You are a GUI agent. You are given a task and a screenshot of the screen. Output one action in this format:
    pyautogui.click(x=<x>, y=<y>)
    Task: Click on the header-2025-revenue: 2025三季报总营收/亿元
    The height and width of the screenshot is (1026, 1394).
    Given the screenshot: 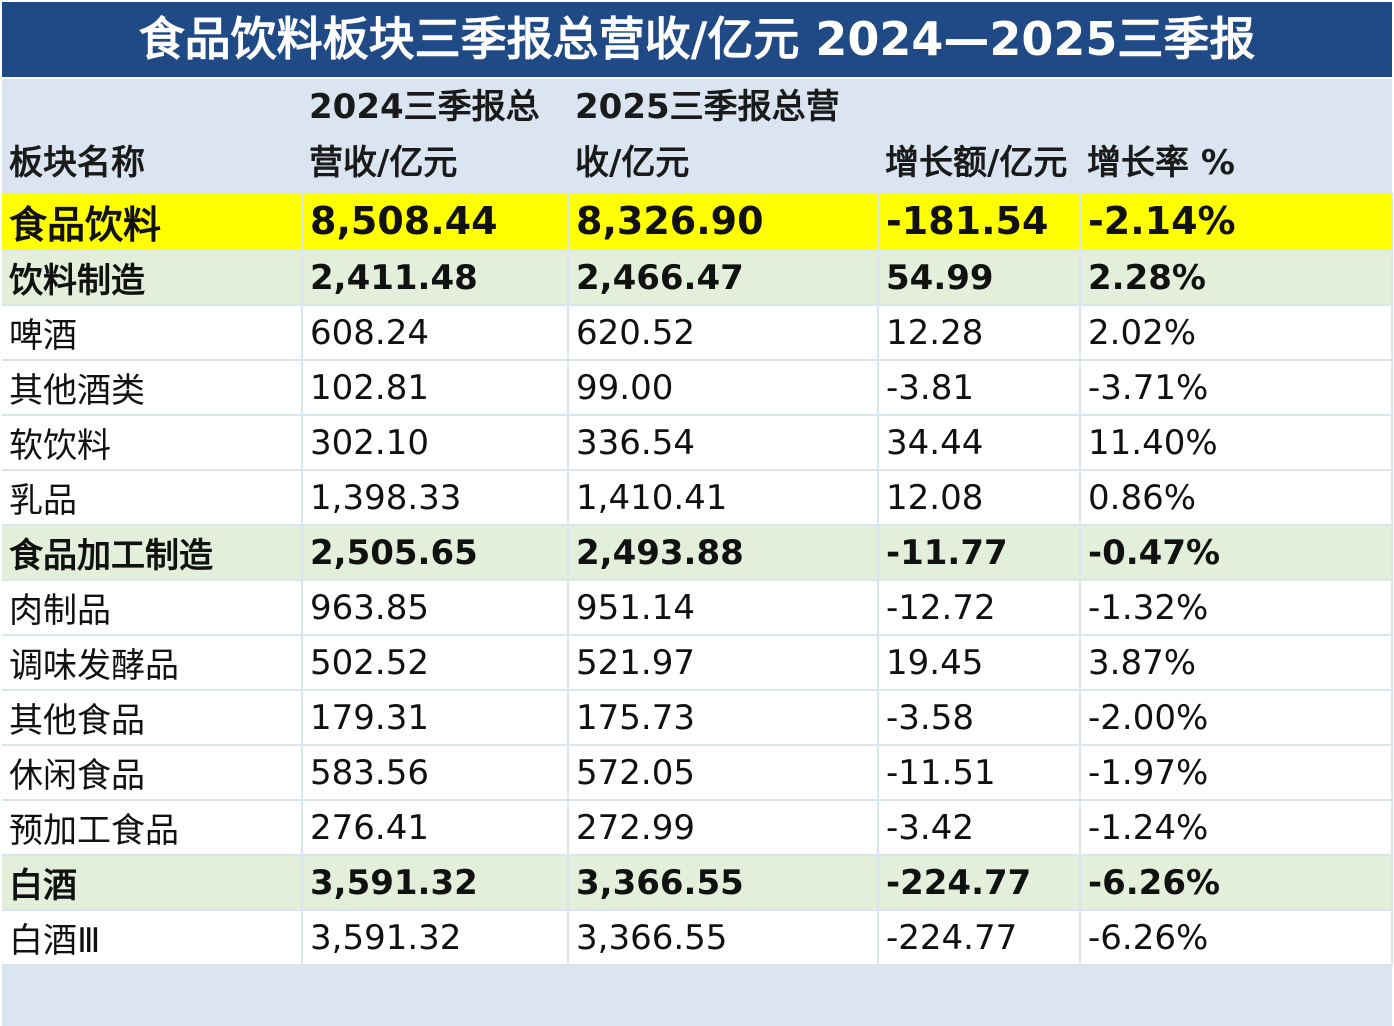 What is the action you would take?
    pyautogui.click(x=723, y=136)
    